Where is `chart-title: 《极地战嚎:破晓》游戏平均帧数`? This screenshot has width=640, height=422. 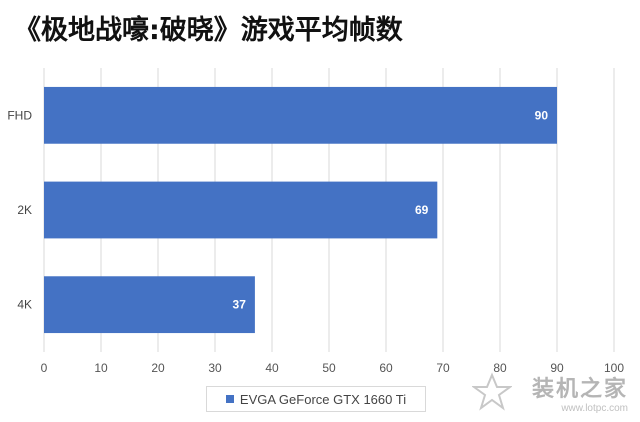
chart-title: 《极地战嚎:破晓》游戏平均帧数 is located at coordinates (208, 30).